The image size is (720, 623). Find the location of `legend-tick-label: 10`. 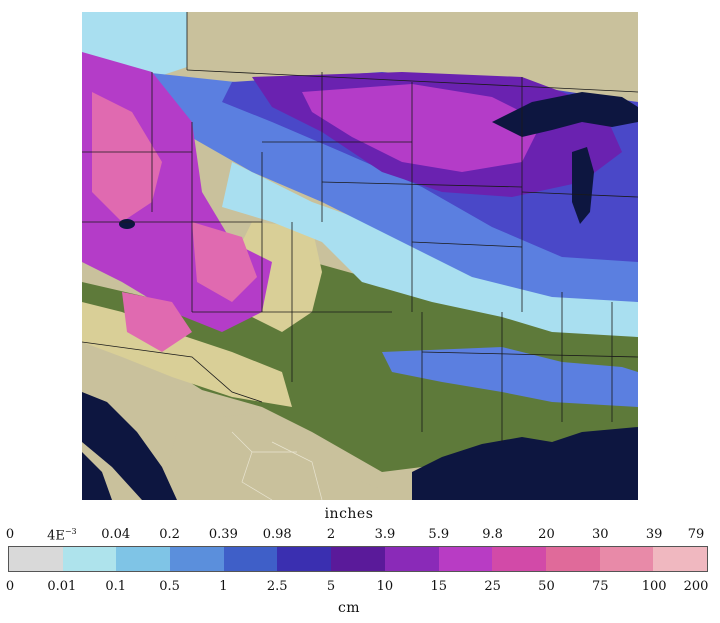

legend-tick-label: 10 is located at coordinates (385, 586).